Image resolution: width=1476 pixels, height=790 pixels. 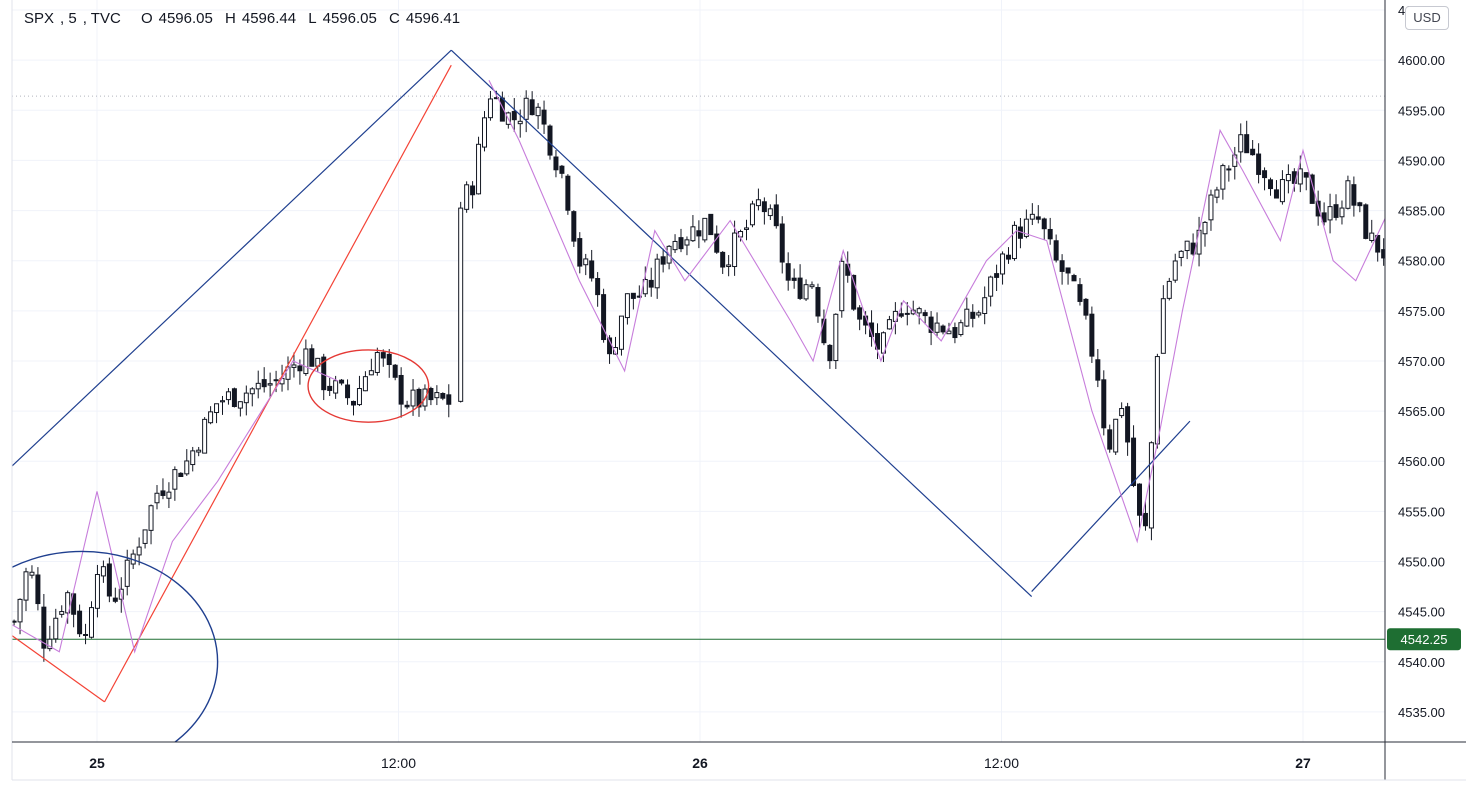 I want to click on close-value: 4596.41, so click(x=433, y=18).